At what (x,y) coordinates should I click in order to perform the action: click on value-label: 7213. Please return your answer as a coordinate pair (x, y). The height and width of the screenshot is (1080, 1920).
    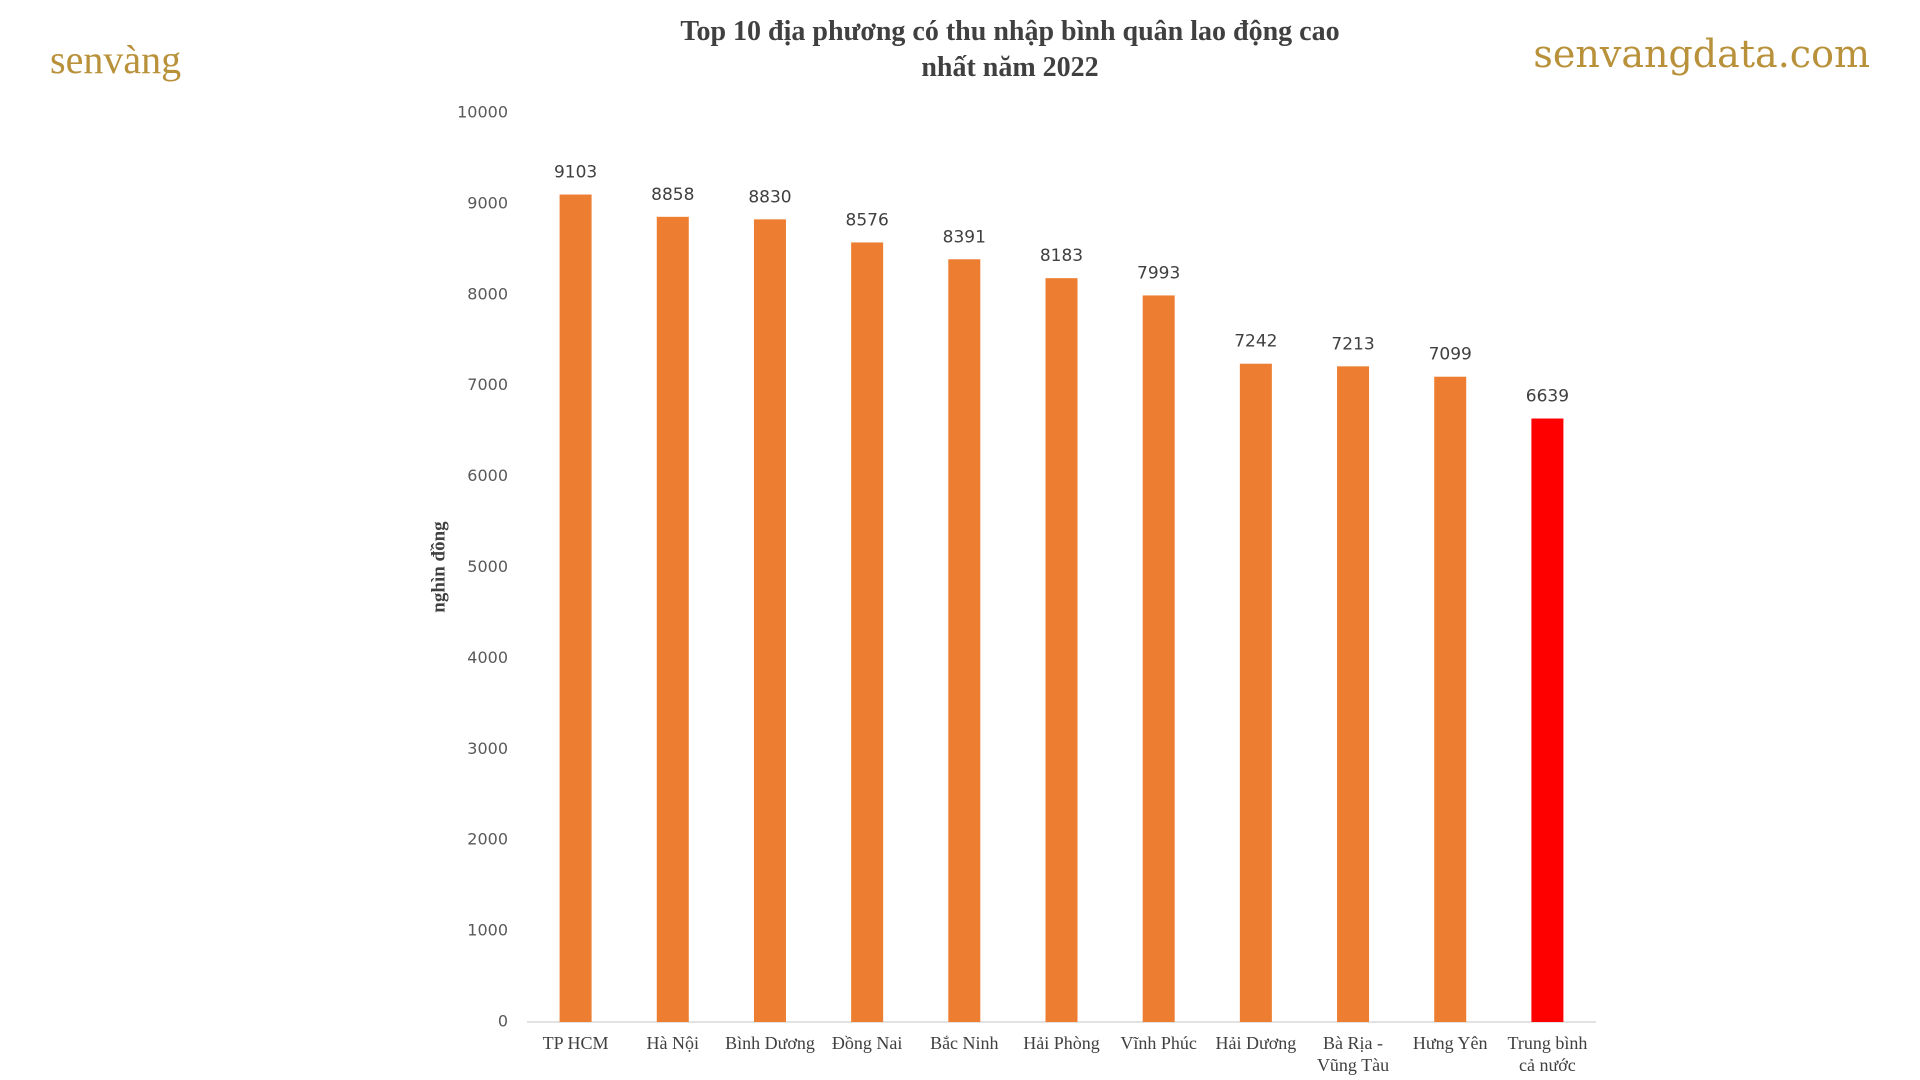
    Looking at the image, I should click on (1352, 344).